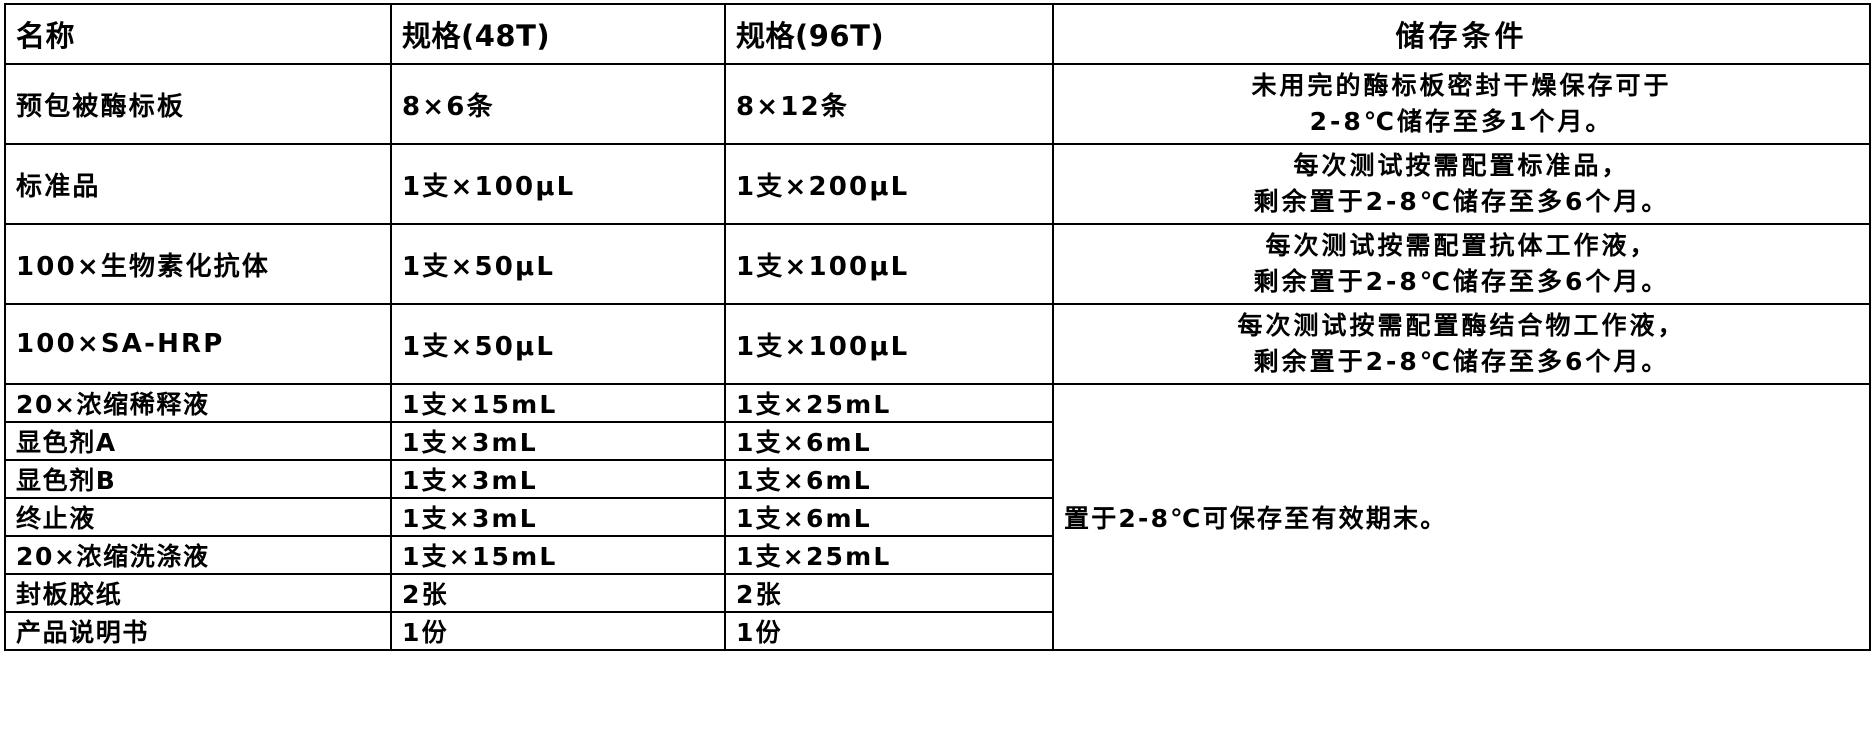 Image resolution: width=1875 pixels, height=747 pixels. I want to click on cell-spec-96t: 2张, so click(889, 593).